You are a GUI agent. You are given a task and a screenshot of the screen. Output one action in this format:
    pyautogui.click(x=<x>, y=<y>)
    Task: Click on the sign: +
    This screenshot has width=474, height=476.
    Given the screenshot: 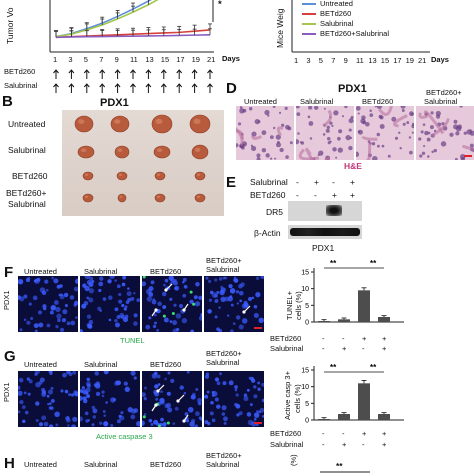 What is the action you would take?
    pyautogui.click(x=352, y=195)
    